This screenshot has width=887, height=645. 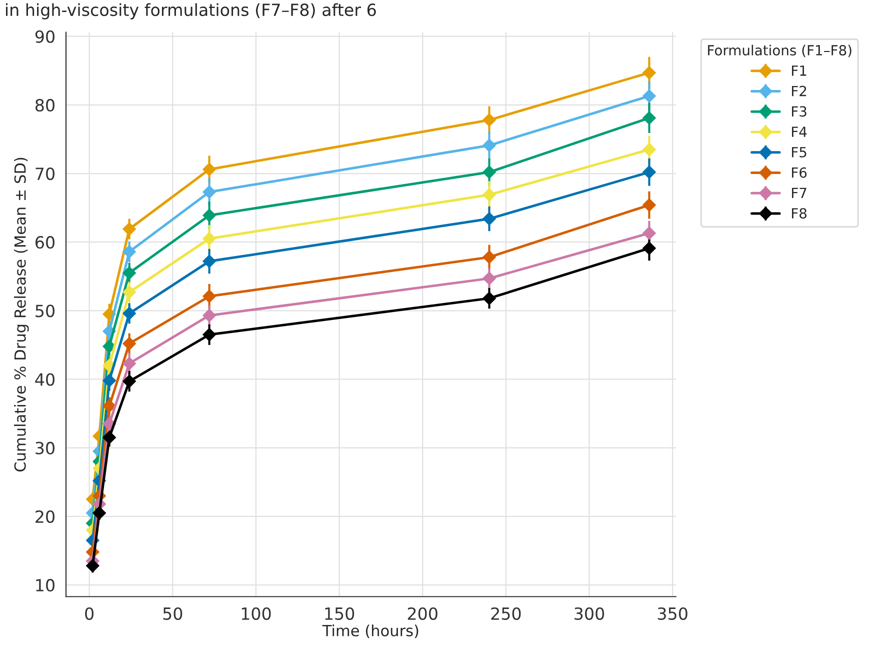 What do you see at coordinates (799, 131) in the screenshot?
I see `legend-label: F4` at bounding box center [799, 131].